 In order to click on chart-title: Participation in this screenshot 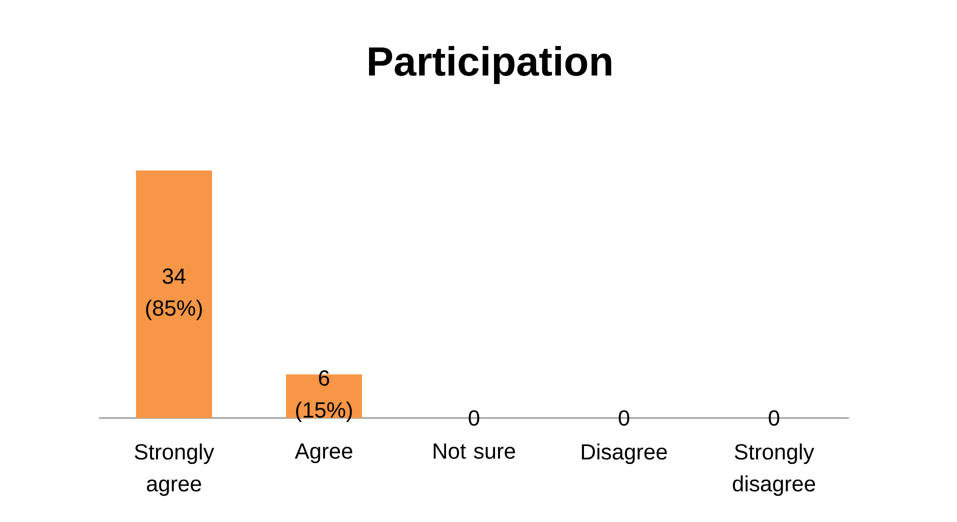, I will do `click(490, 65)`.